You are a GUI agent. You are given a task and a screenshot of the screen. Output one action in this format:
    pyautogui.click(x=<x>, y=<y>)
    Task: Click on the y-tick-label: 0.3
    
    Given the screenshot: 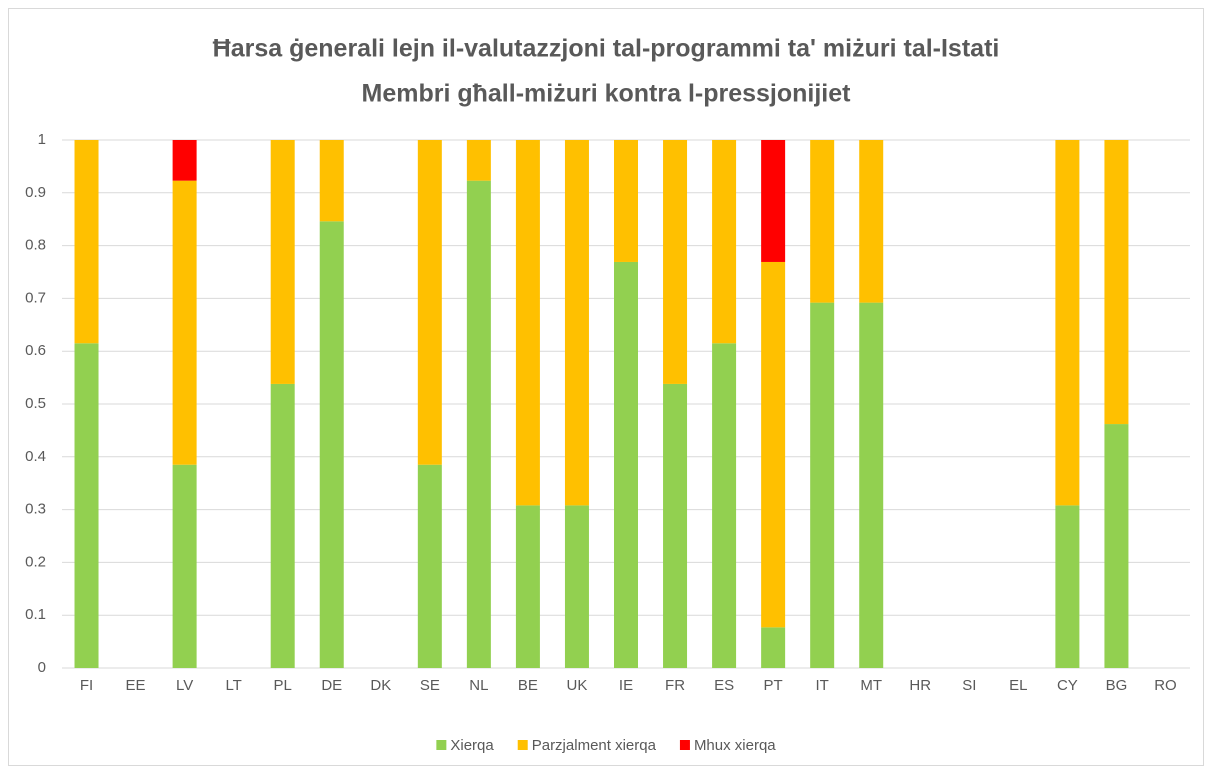 What is the action you would take?
    pyautogui.click(x=35, y=509)
    